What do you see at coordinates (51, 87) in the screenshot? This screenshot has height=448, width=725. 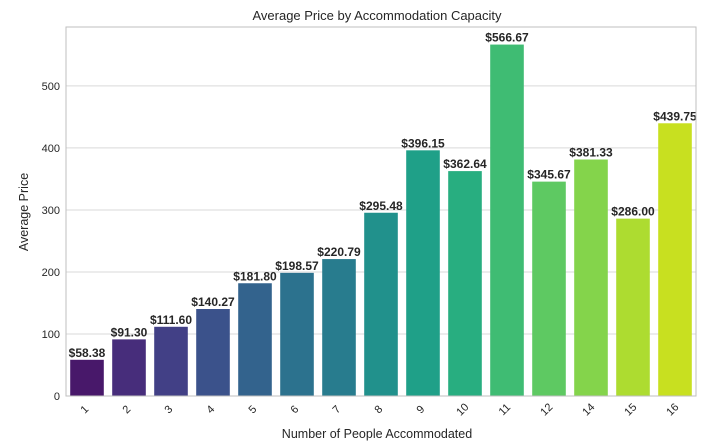 I see `y-tick-label: 500` at bounding box center [51, 87].